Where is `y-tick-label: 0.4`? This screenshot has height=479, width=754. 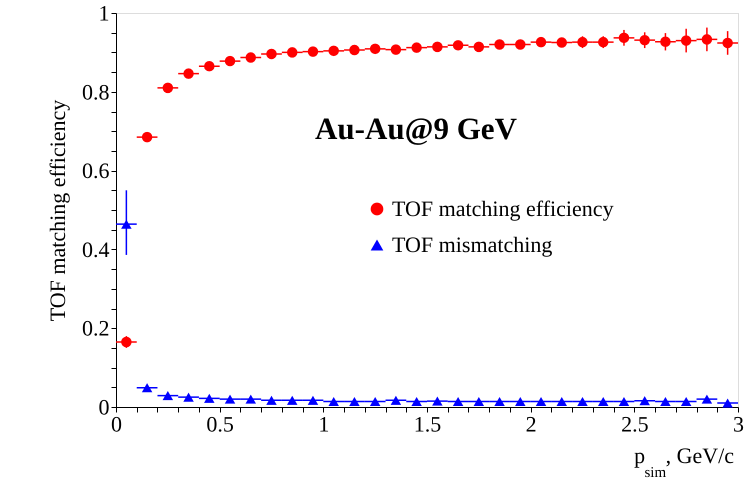
y-tick-label: 0.4 is located at coordinates (96, 249).